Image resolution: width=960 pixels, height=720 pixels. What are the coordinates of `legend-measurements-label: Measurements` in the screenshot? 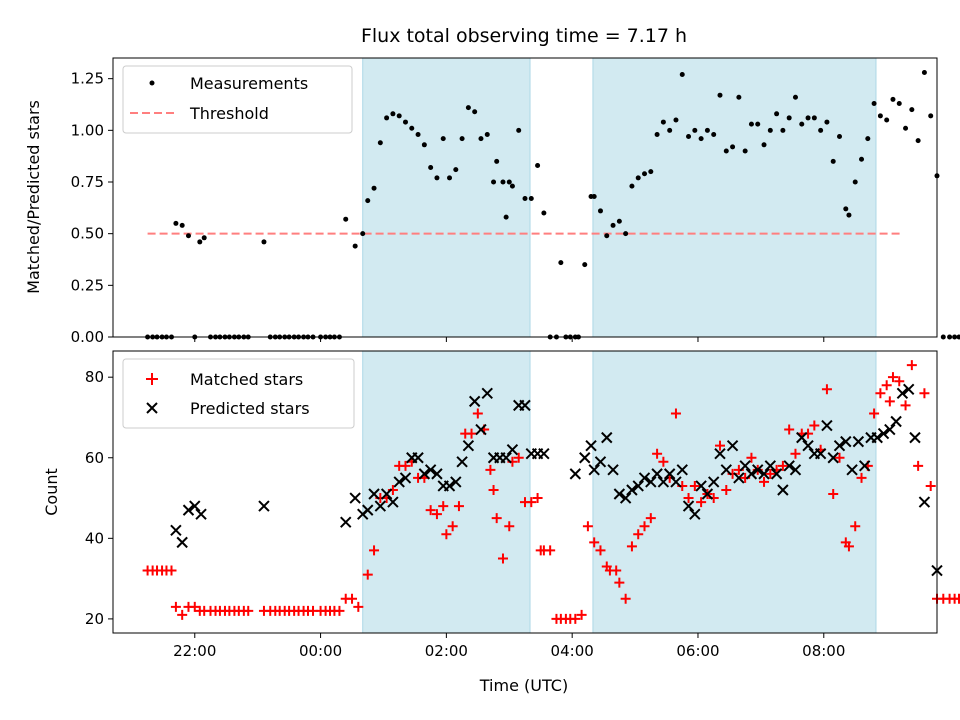 It's located at (249, 83).